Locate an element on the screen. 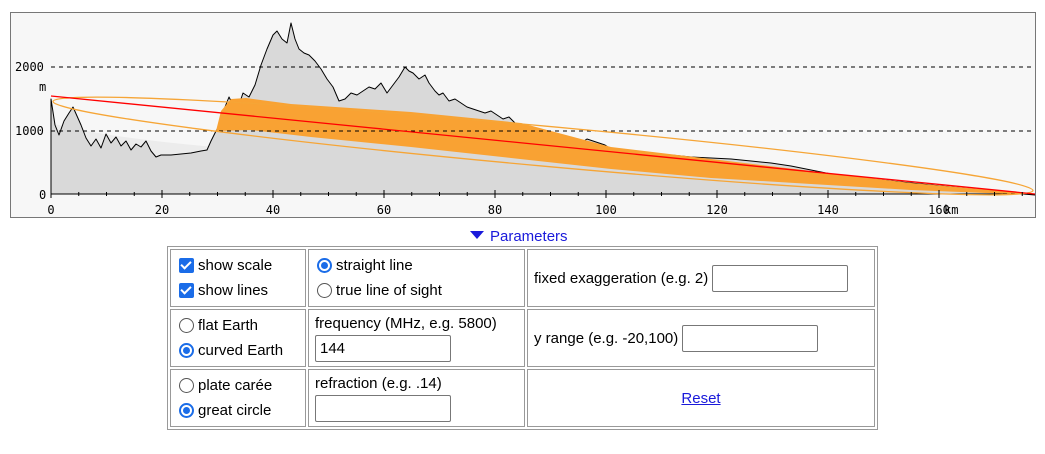  y-range-cell: y range (e.g. -20,100) is located at coordinates (701, 338).